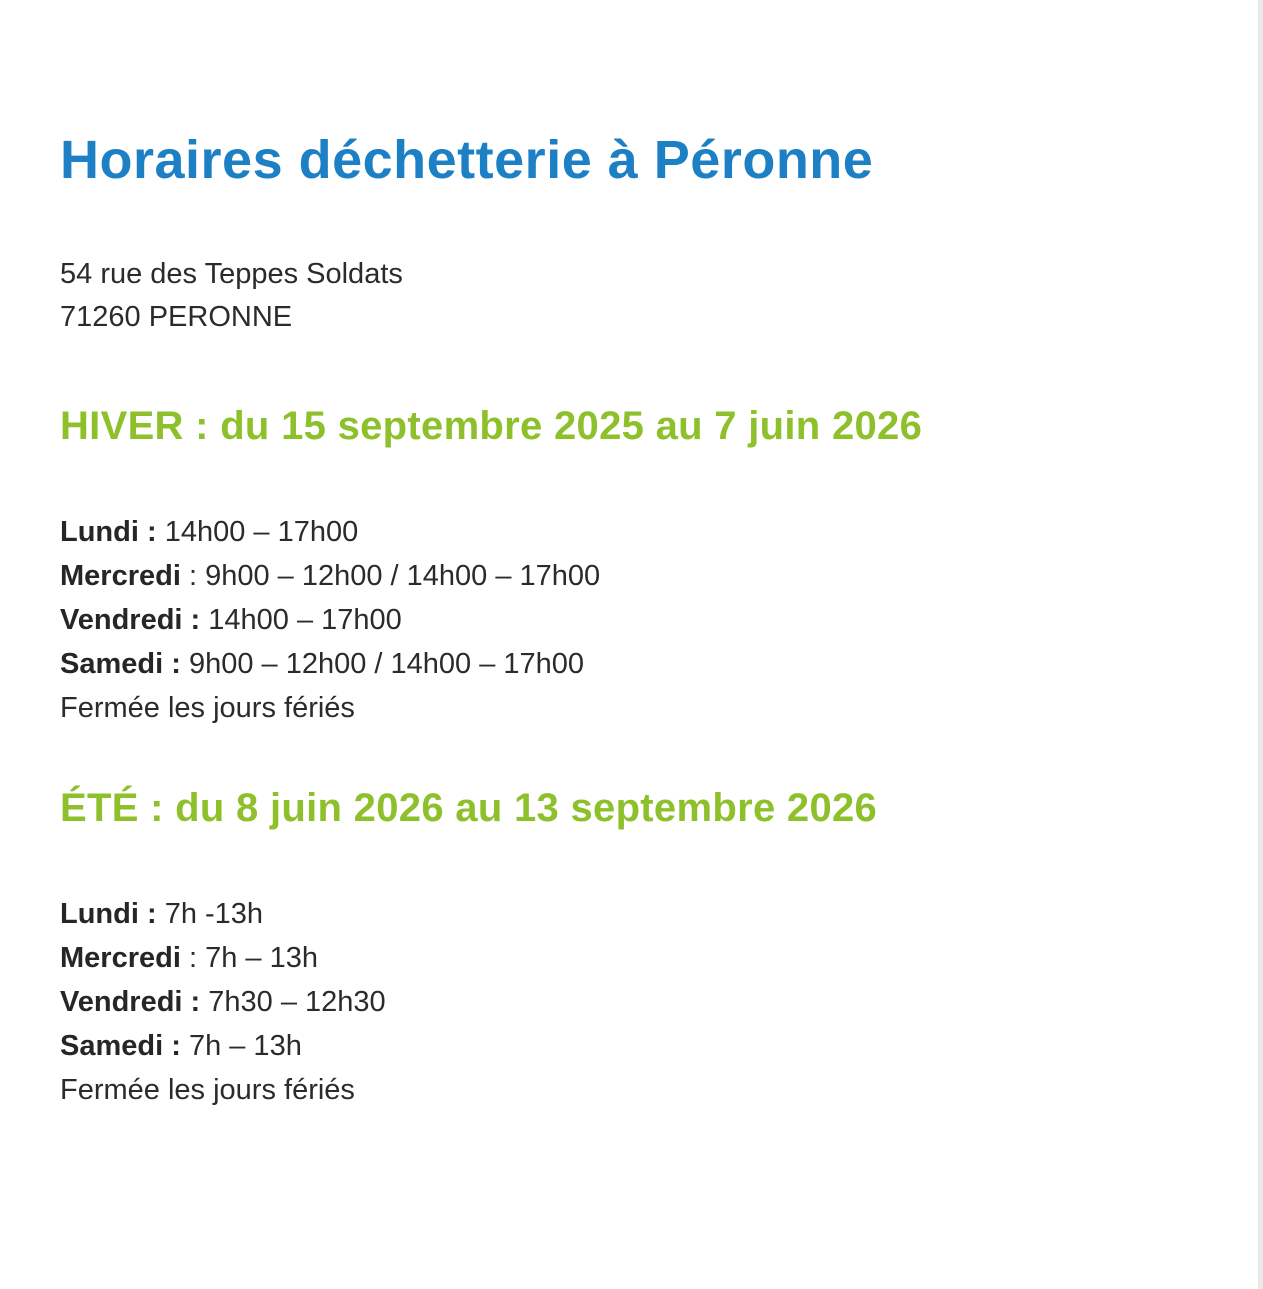  Describe the element at coordinates (626, 914) in the screenshot. I see `schedule-row-monday: Lundi : 7h -13h` at that location.